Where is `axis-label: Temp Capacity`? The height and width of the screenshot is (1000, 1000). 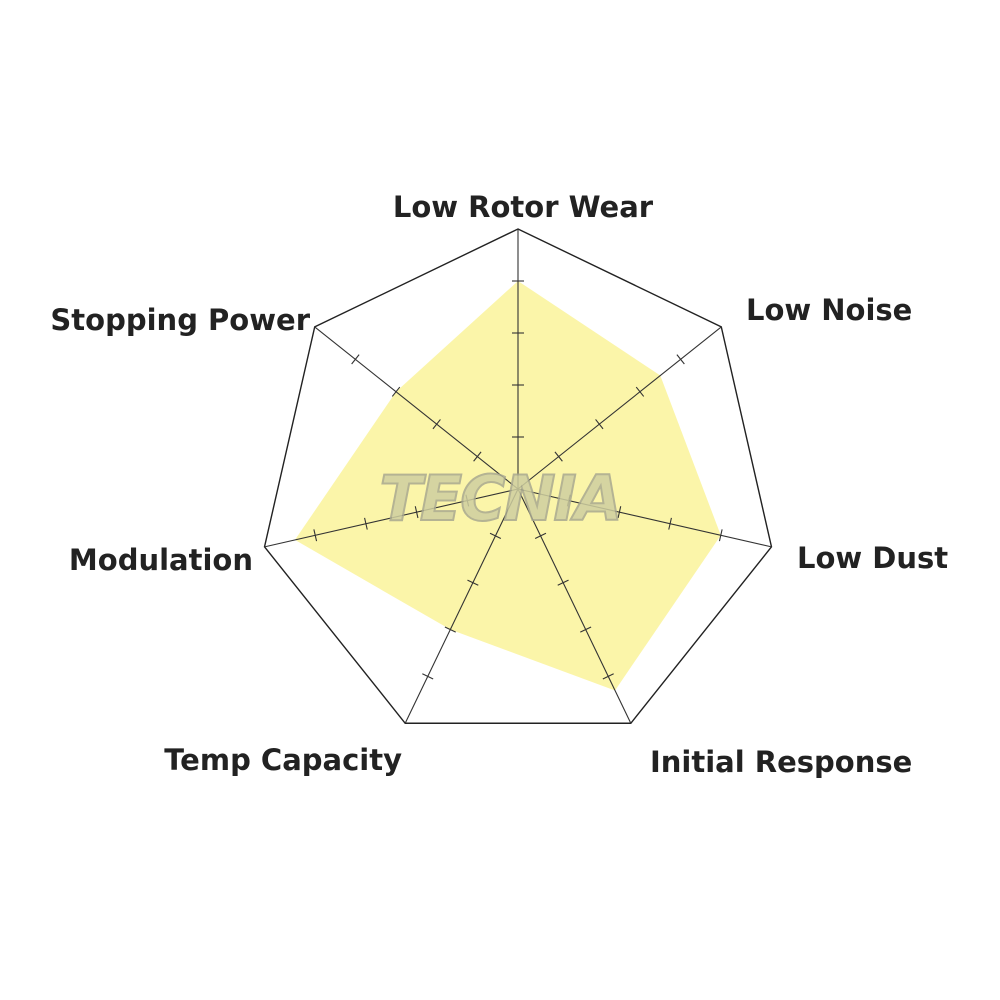 axis-label: Temp Capacity is located at coordinates (283, 760).